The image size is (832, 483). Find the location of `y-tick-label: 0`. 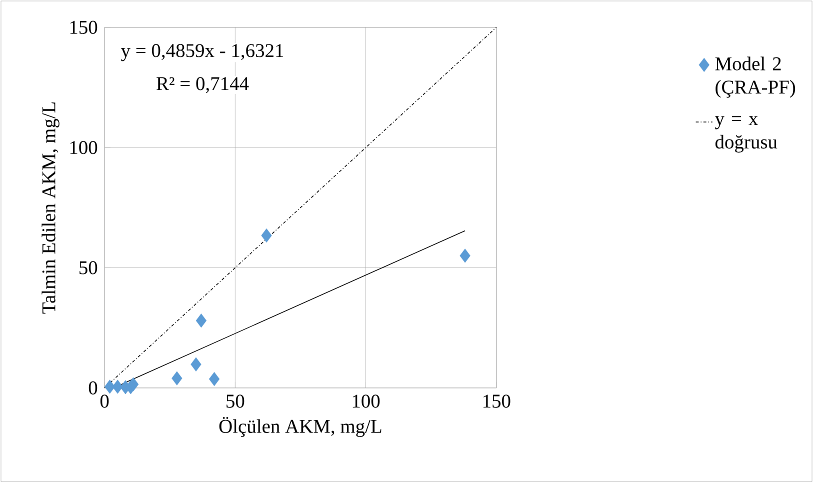

y-tick-label: 0 is located at coordinates (93, 388).